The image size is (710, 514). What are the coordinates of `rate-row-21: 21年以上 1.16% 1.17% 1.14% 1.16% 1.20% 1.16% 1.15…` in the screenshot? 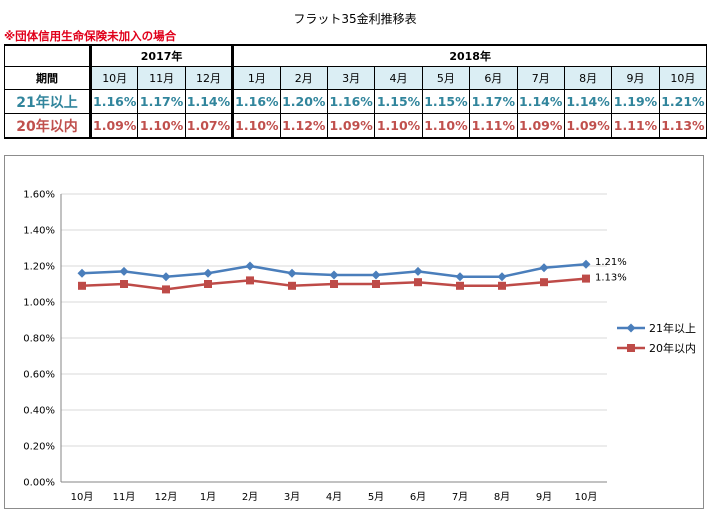 It's located at (356, 101).